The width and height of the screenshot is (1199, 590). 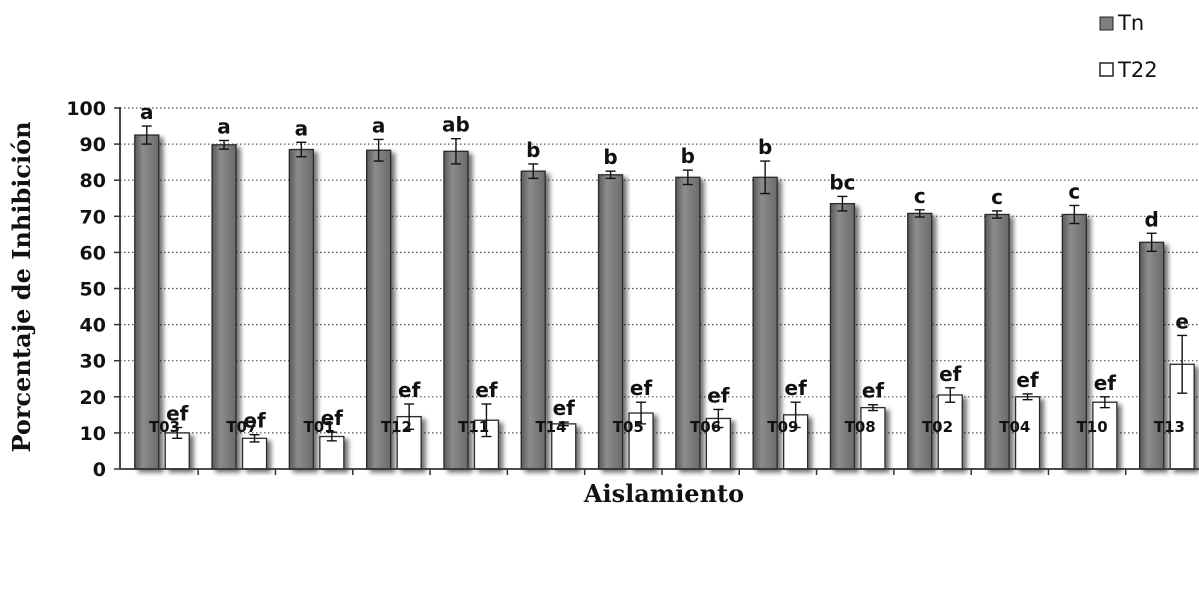 I want to click on x-tick-label: T14, so click(x=550, y=427).